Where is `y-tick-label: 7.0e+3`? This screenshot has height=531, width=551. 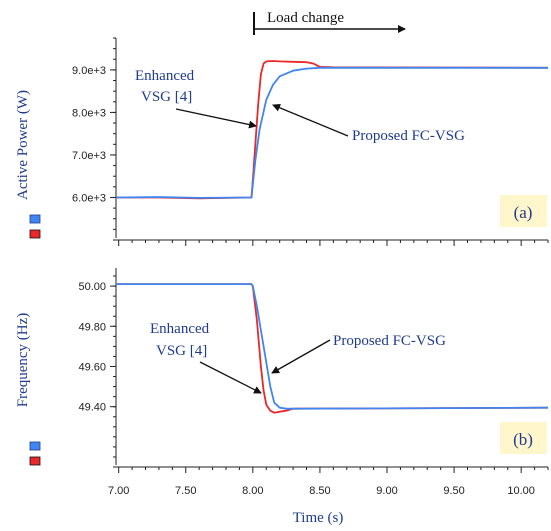
y-tick-label: 7.0e+3 is located at coordinates (89, 156).